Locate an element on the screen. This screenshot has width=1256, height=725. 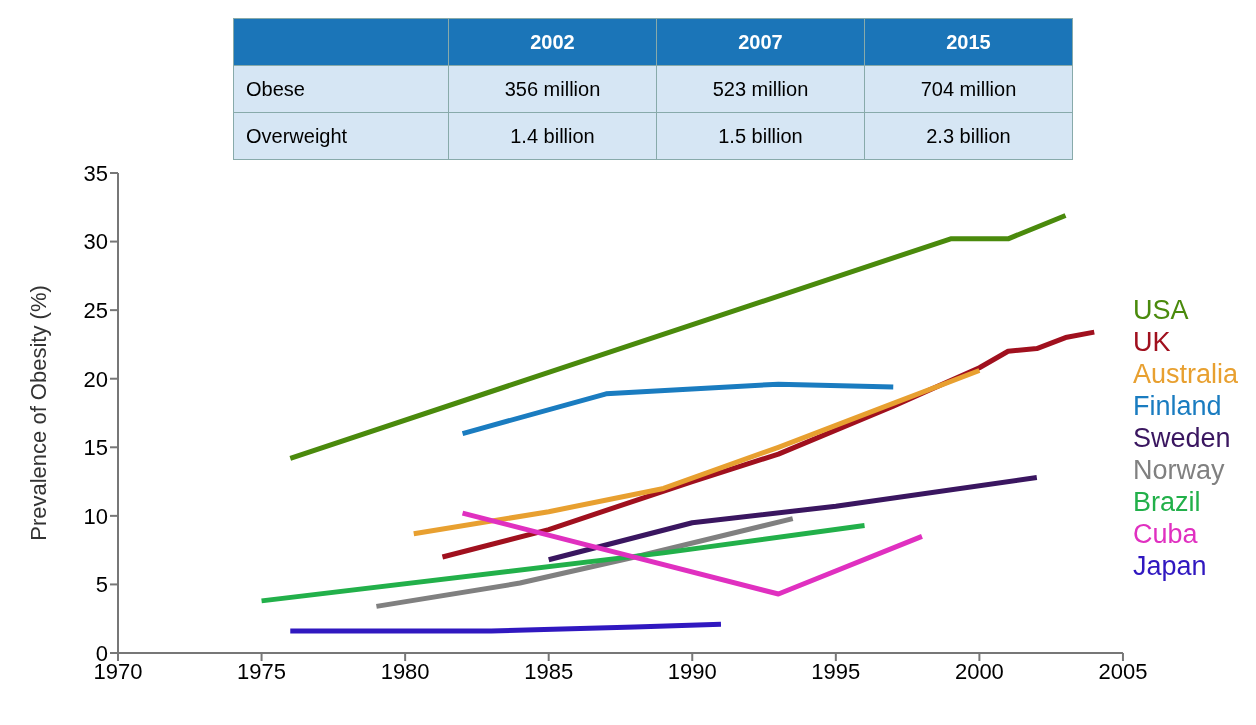
y-tick-label: 5 is located at coordinates (101, 585).